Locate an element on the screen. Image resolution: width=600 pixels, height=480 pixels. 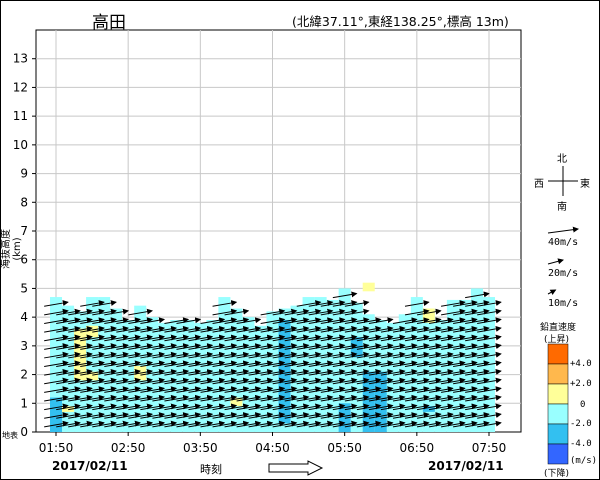
y-tick-label: 0 is located at coordinates (24, 432).